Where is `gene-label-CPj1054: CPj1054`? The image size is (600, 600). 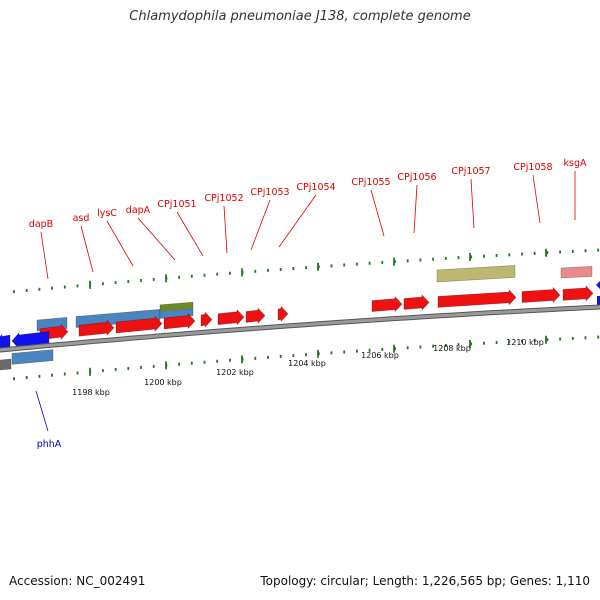
gene-label-CPj1054: CPj1054 is located at coordinates (315, 187).